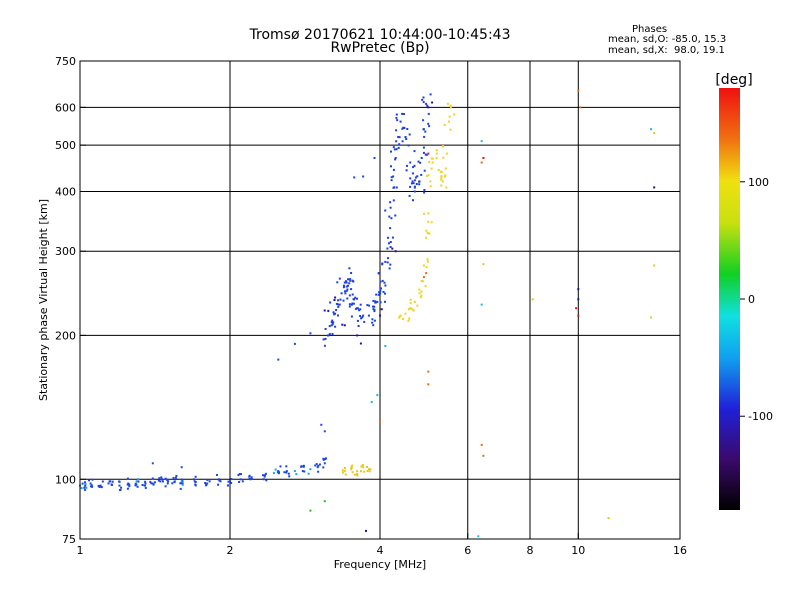 The image size is (800, 600). I want to click on x-tick-label: 10, so click(578, 550).